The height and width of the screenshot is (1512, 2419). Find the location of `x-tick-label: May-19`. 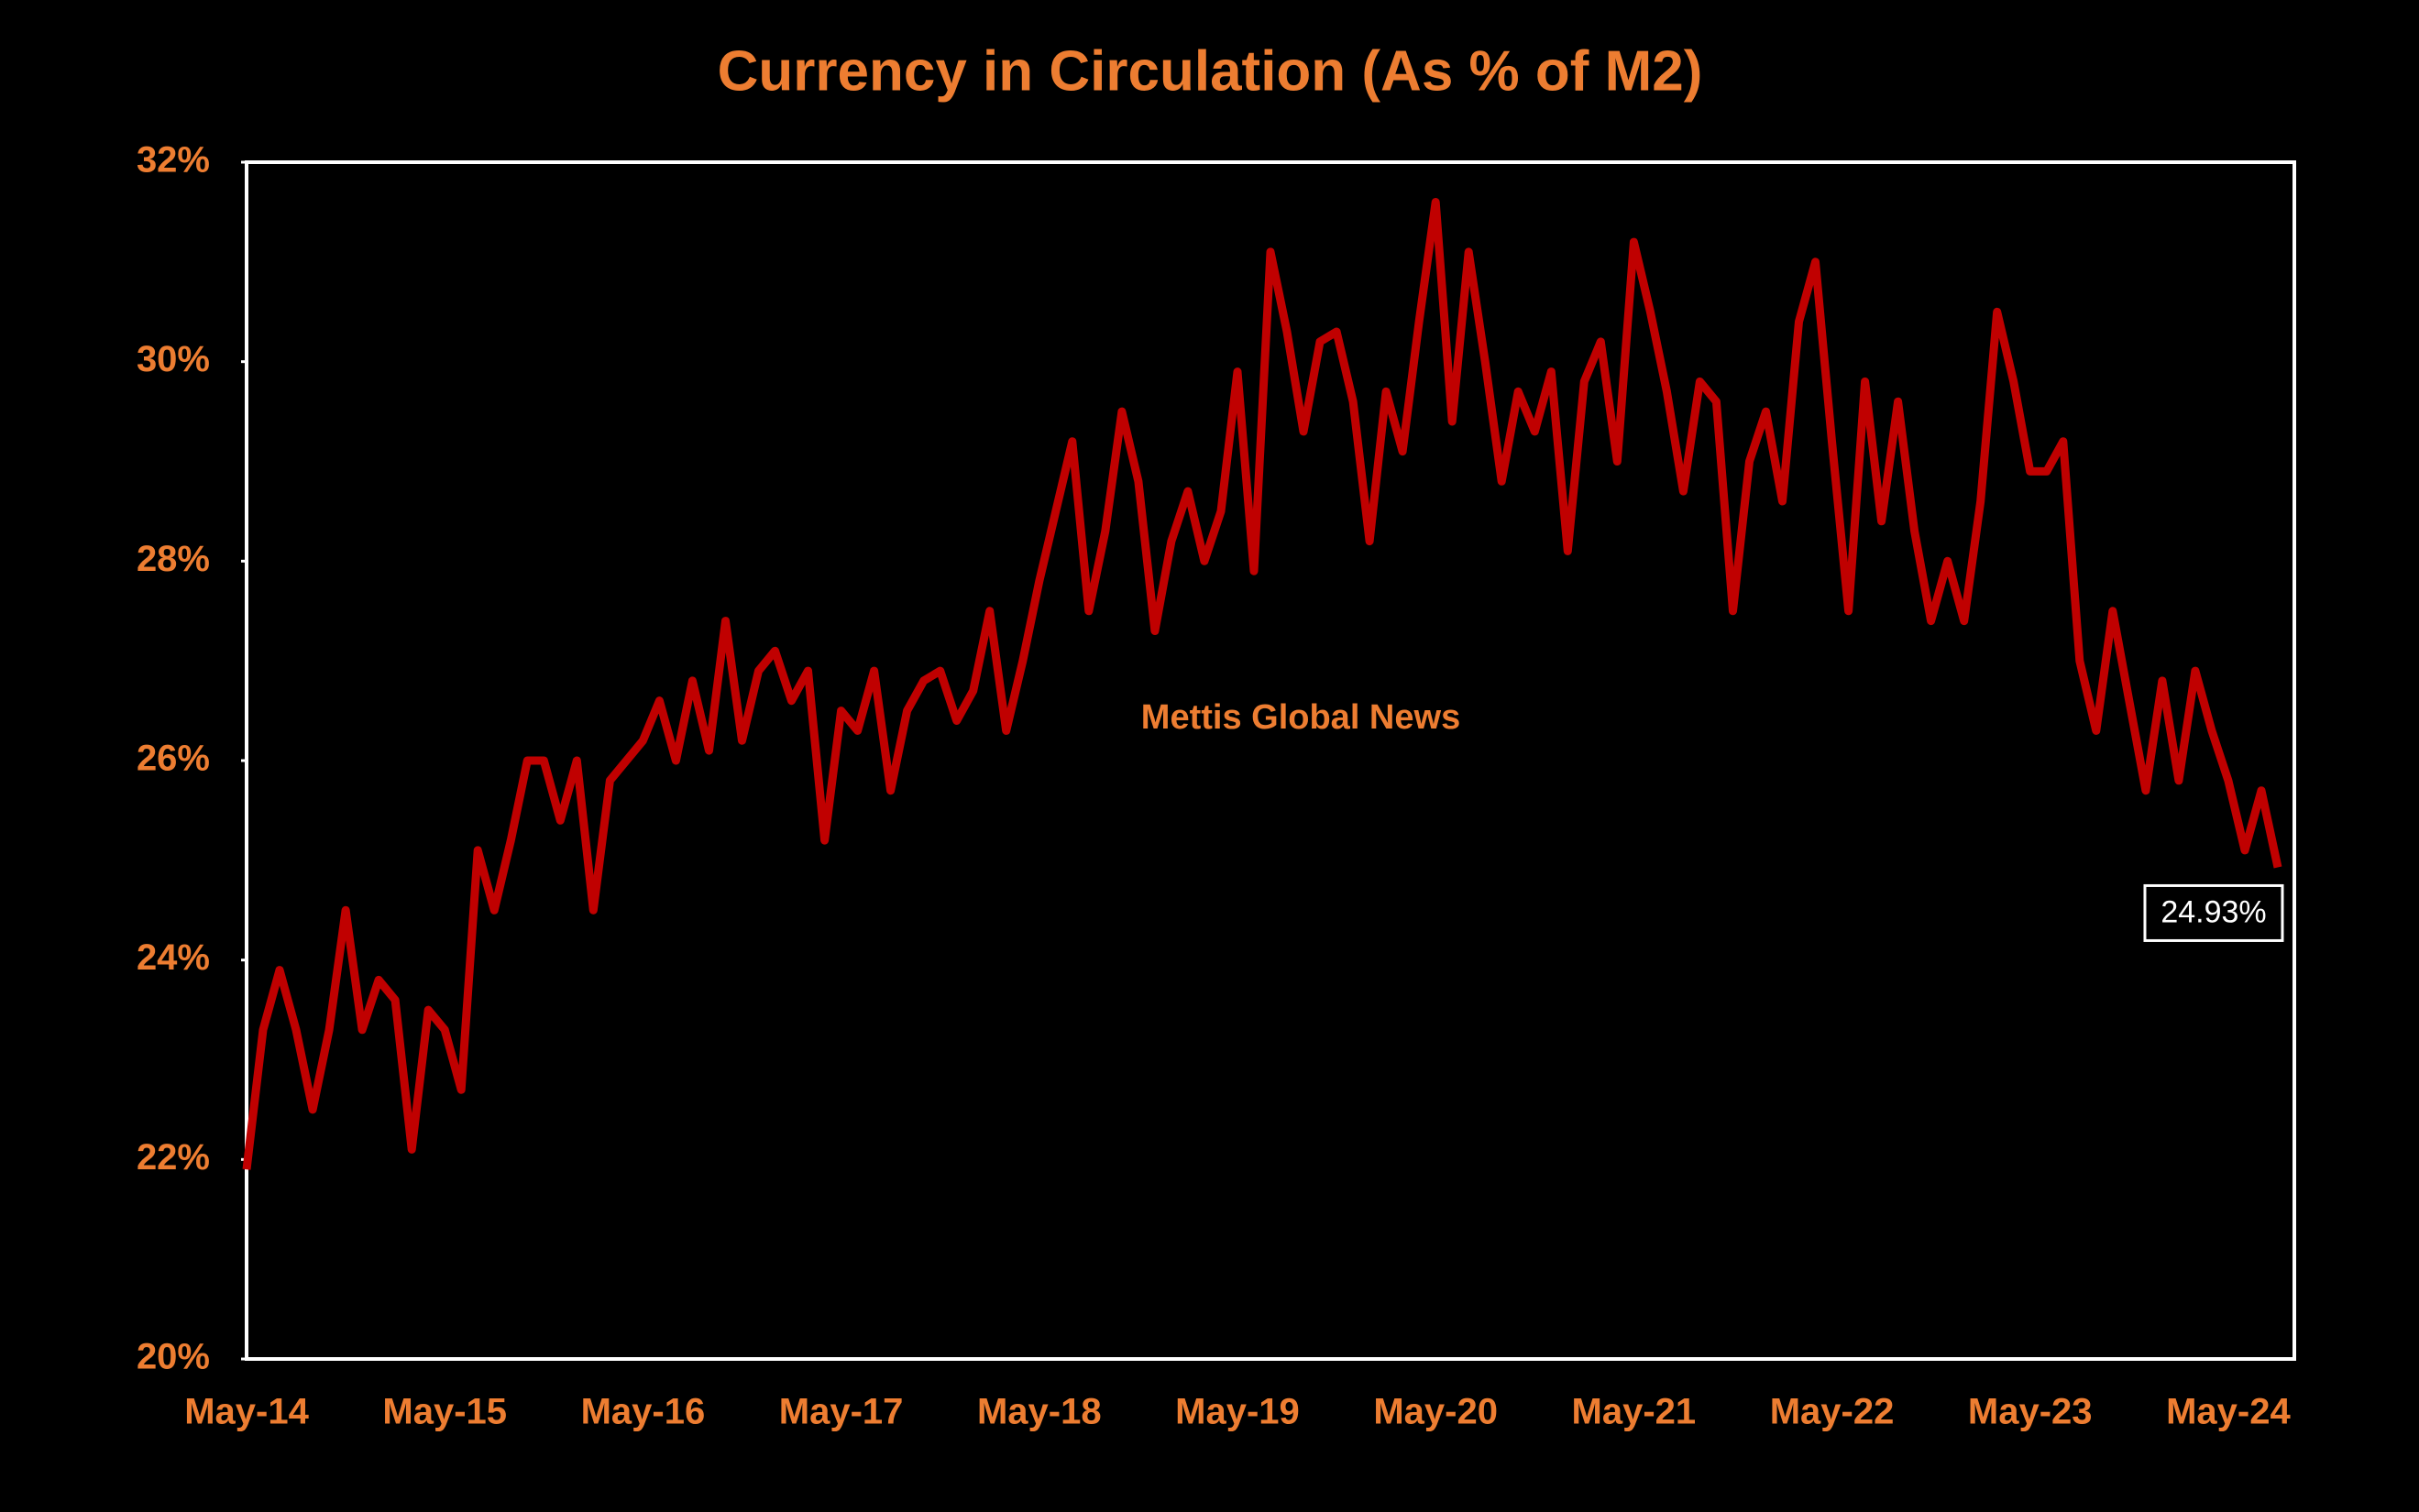

x-tick-label: May-19 is located at coordinates (1237, 1412).